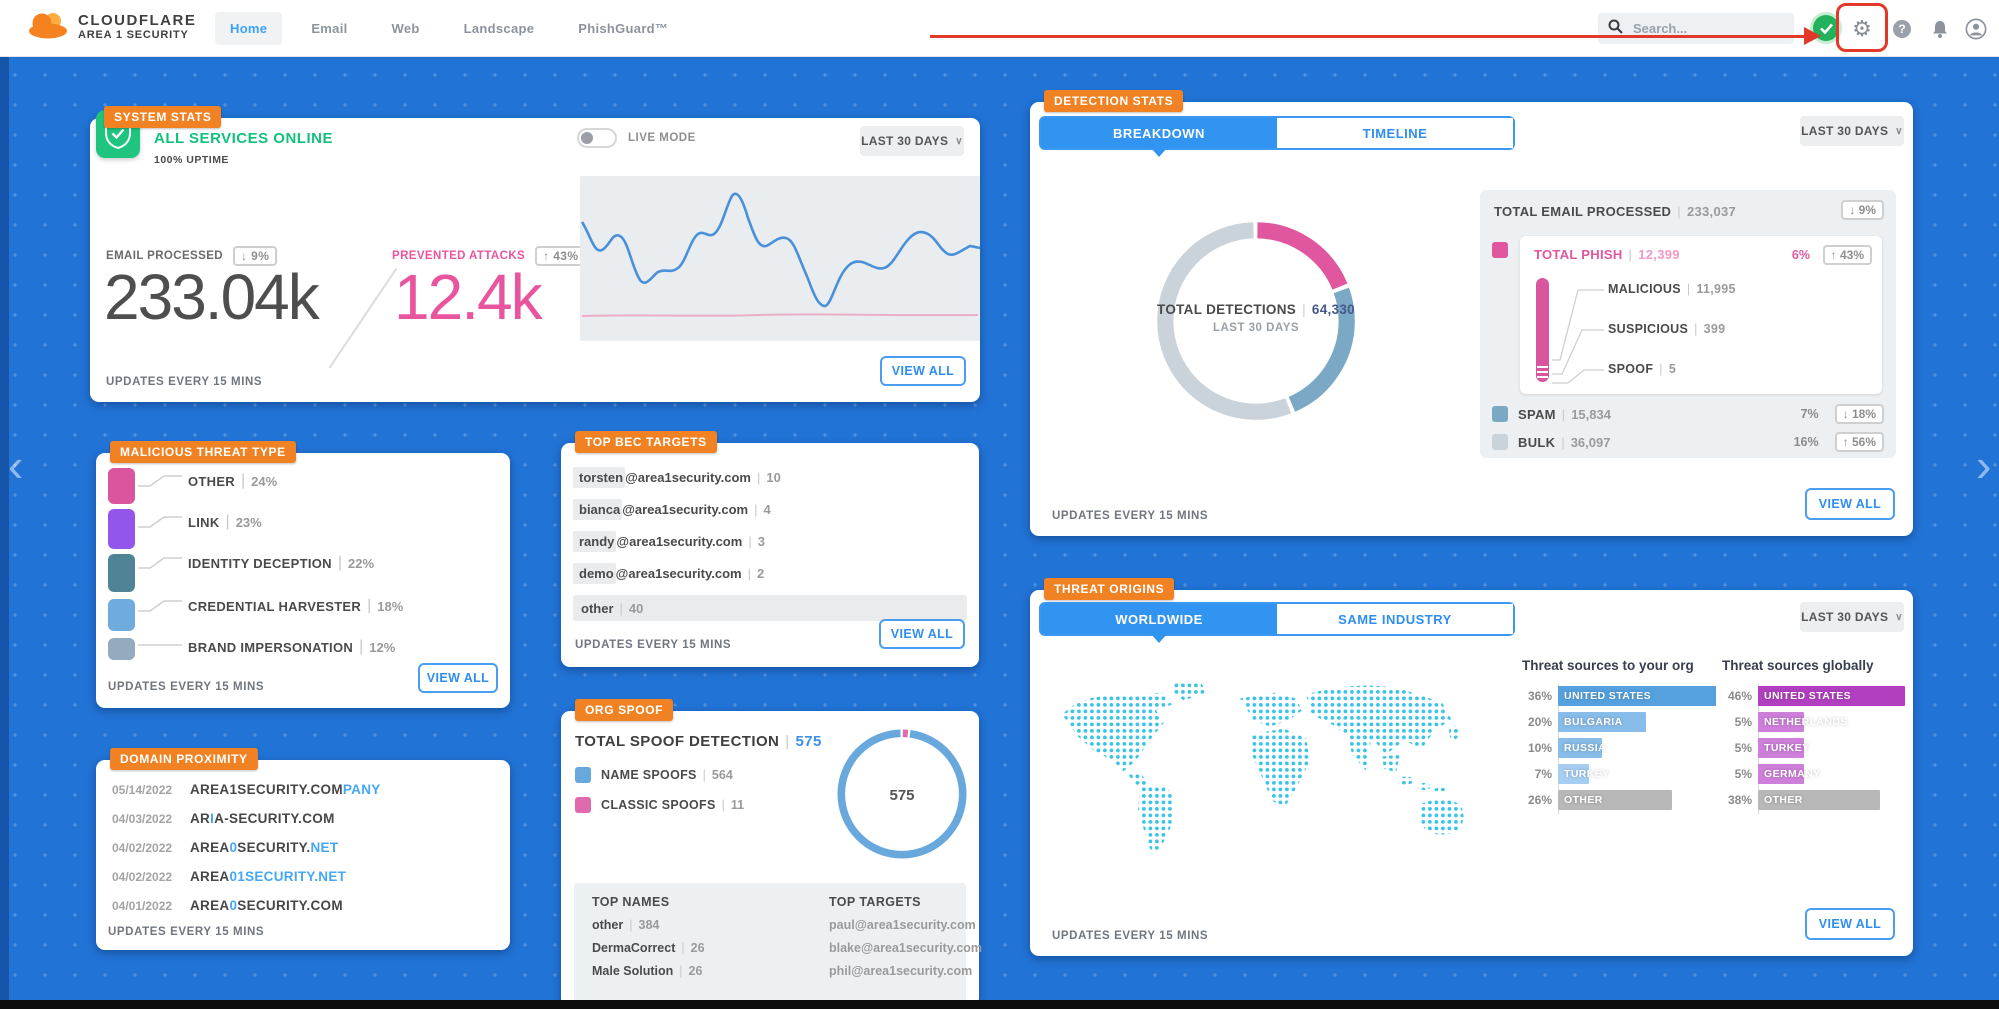 This screenshot has height=1009, width=1999. Describe the element at coordinates (1806, 442) in the screenshot. I see `category-share: 16%` at that location.